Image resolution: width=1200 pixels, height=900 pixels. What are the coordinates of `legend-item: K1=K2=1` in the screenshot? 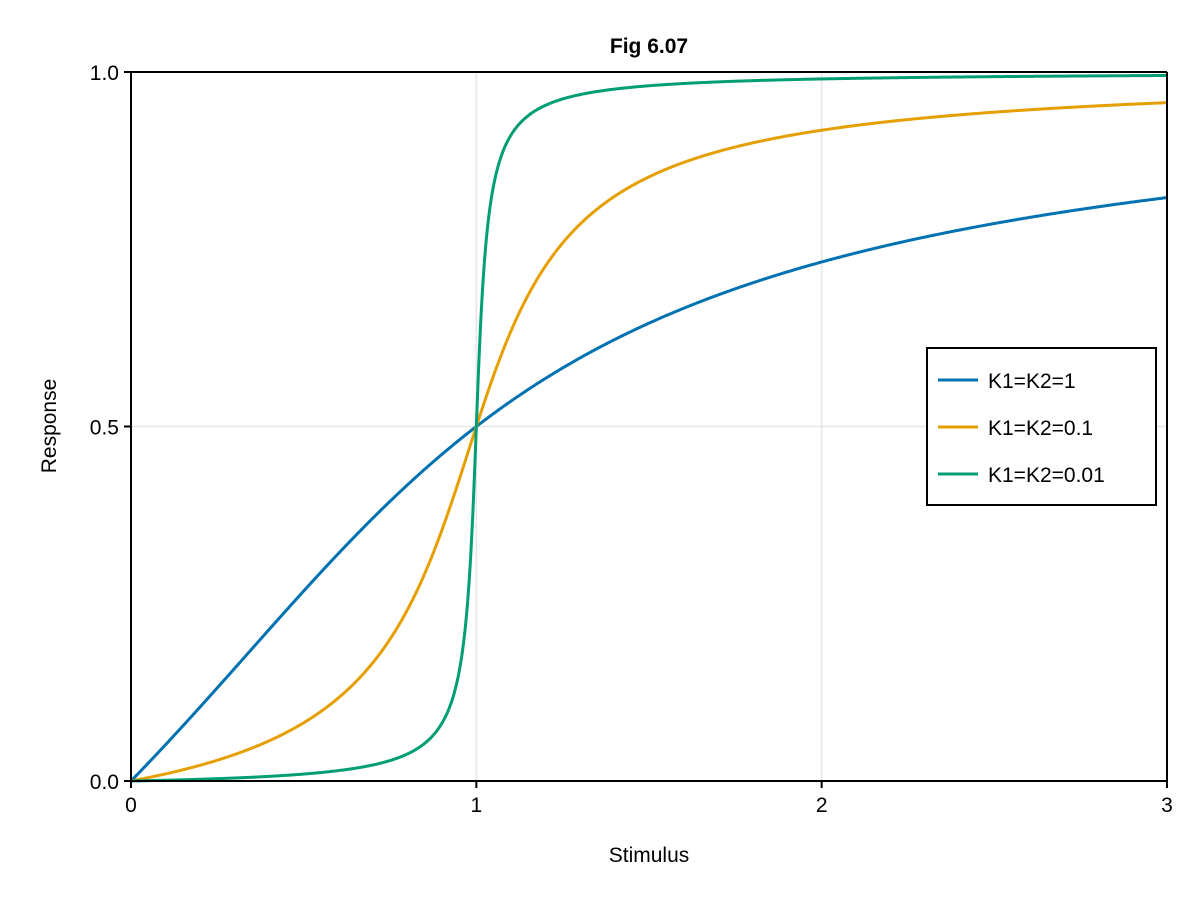 It's located at (1007, 381).